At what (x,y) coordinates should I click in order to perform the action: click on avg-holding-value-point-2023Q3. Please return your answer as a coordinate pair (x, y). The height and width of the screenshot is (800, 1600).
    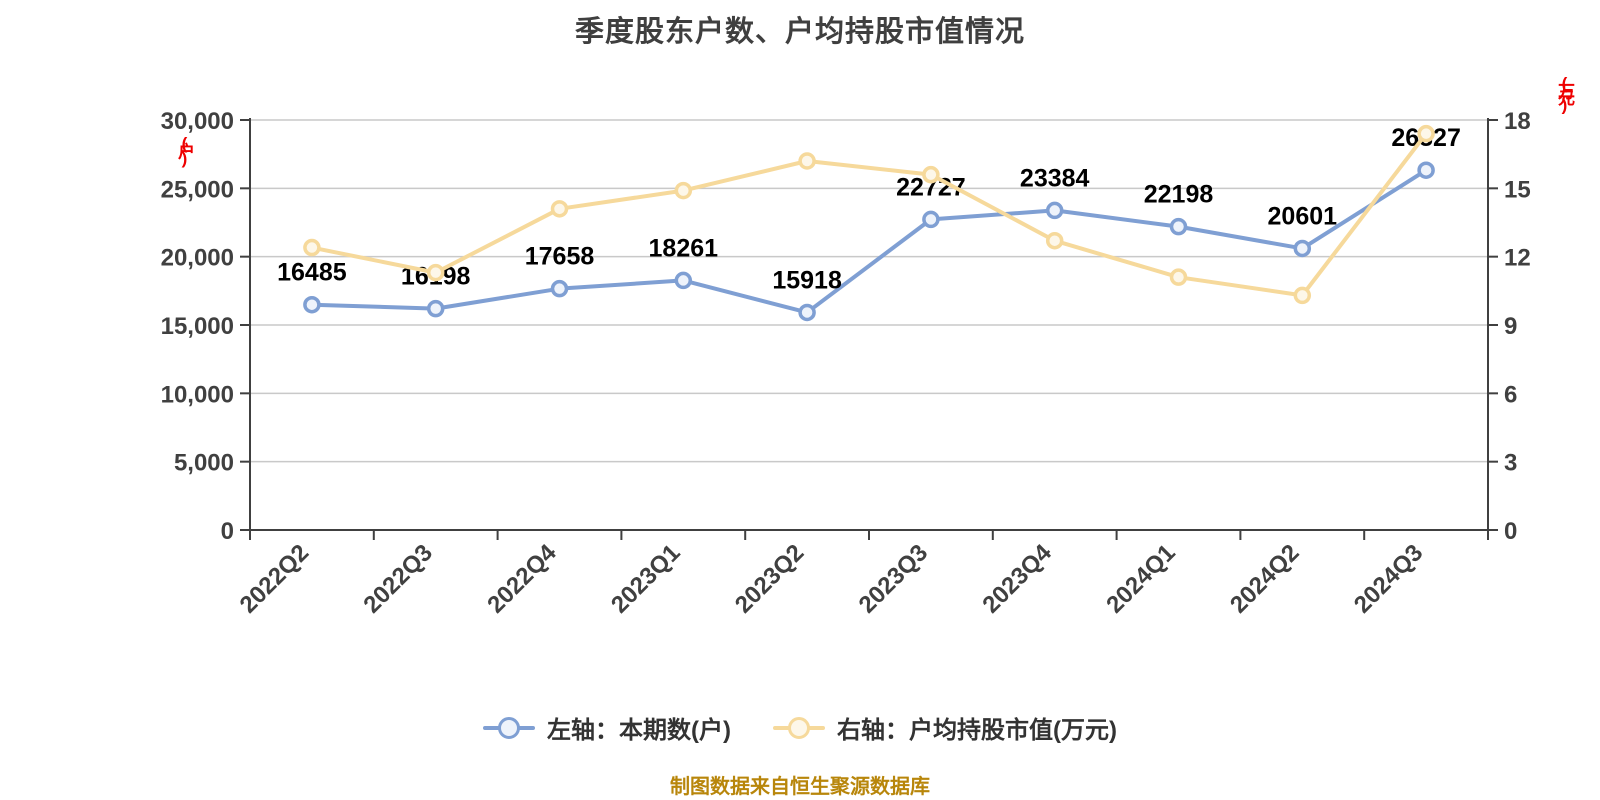
    Looking at the image, I should click on (931, 174).